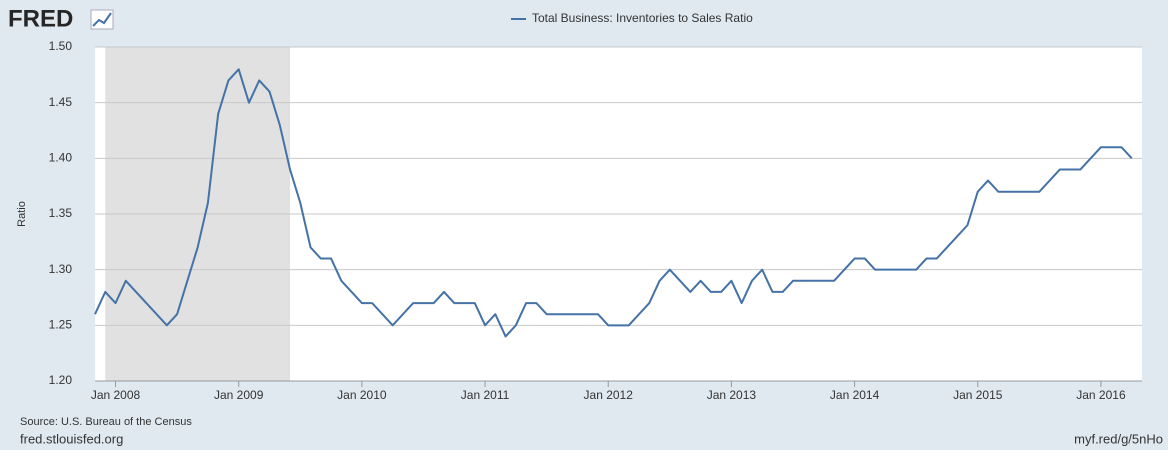 The height and width of the screenshot is (450, 1168). Describe the element at coordinates (61, 213) in the screenshot. I see `y-tick-label: 1.35` at that location.